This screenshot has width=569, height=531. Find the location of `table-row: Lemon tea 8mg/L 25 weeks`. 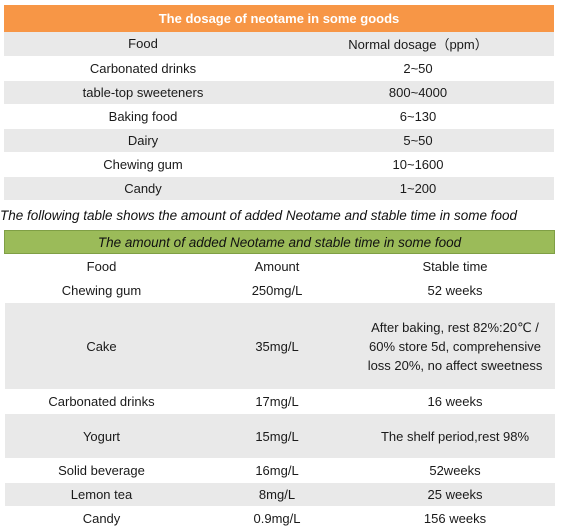

table-row: Lemon tea 8mg/L 25 weeks is located at coordinates (279, 494).